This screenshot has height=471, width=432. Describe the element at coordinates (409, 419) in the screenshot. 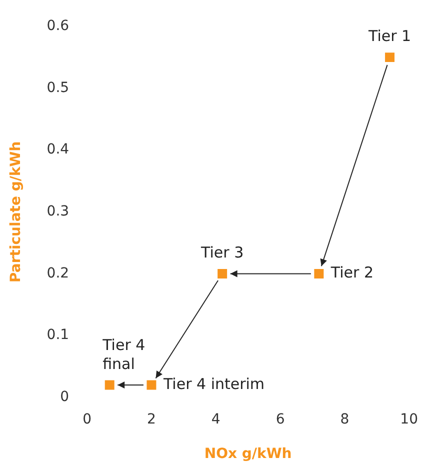

I see `x-tick-label: 10` at that location.